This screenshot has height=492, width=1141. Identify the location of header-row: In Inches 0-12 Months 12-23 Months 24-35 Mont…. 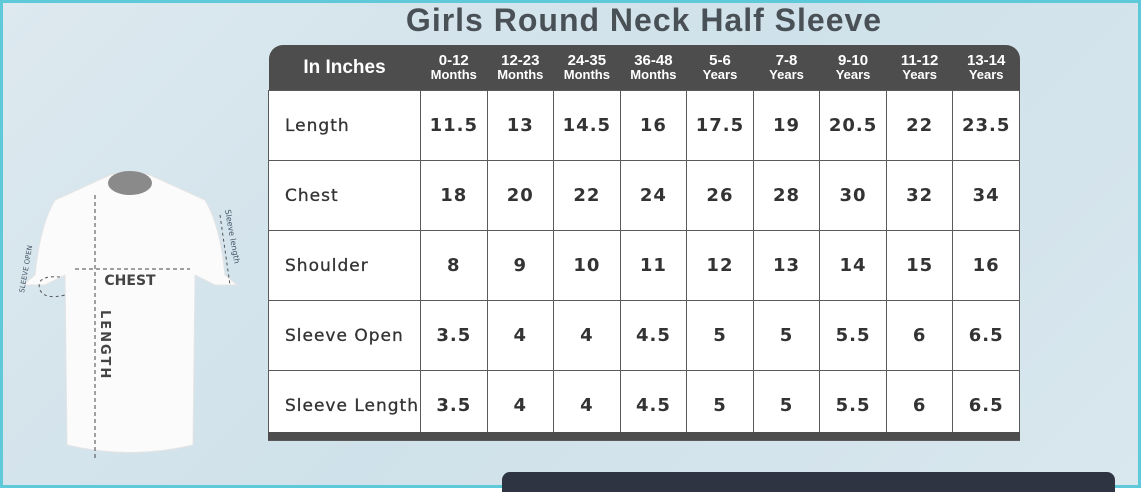
(644, 68).